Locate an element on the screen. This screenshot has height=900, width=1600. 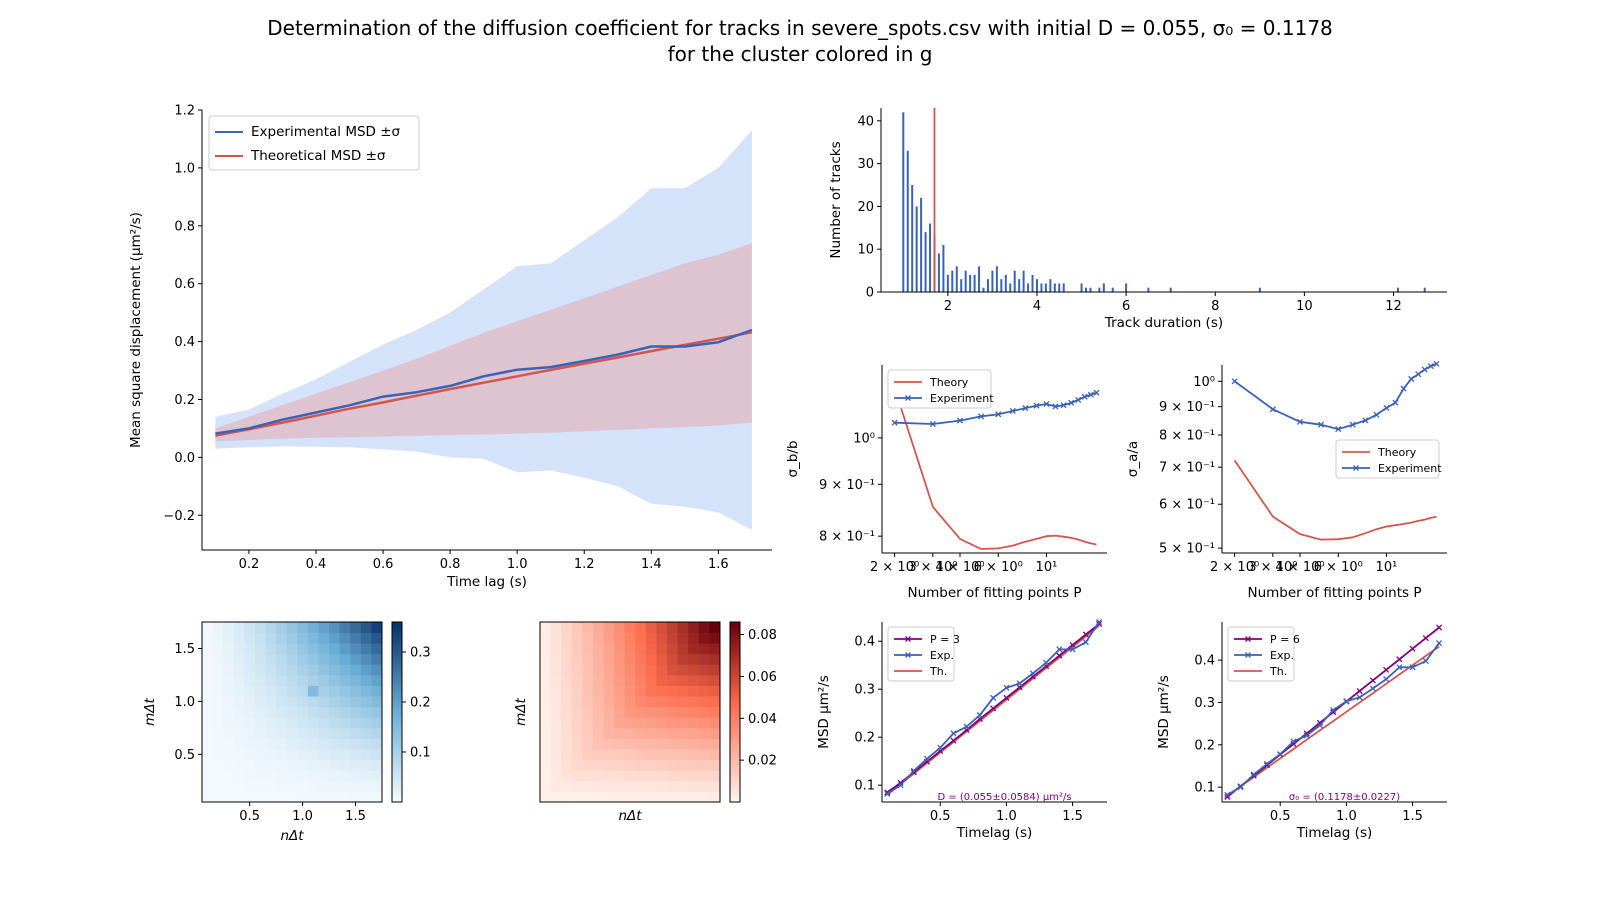
sigma_a-experiment-line is located at coordinates (1335, 397).